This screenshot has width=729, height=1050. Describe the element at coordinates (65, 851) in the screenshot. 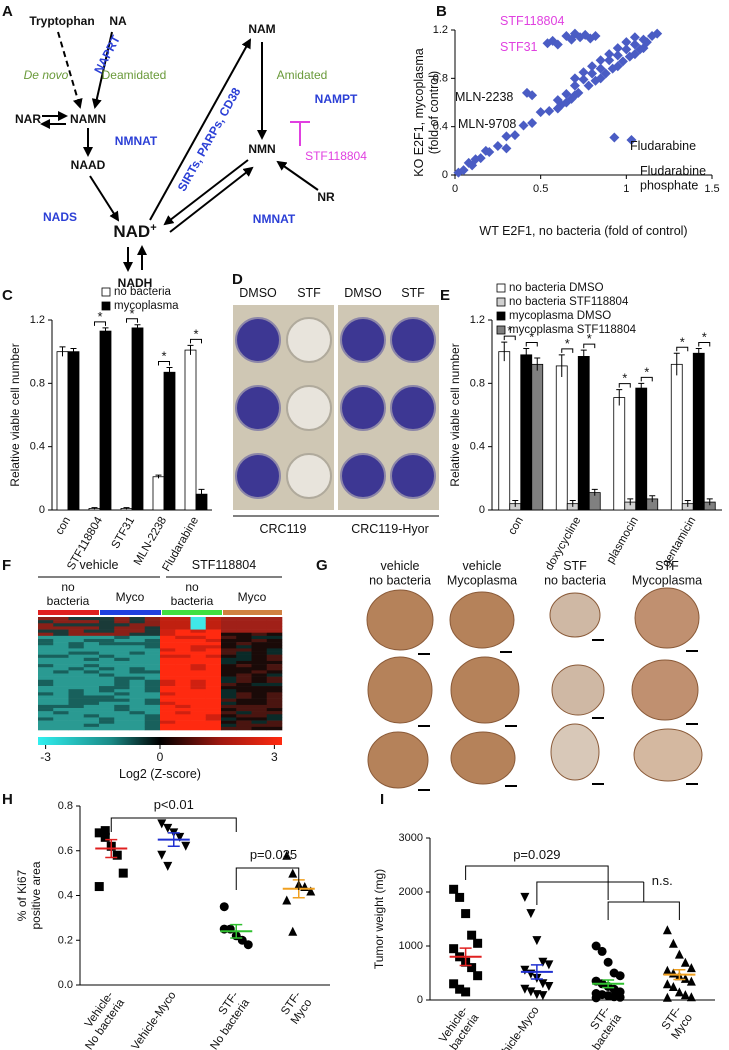

I see `y-tick-label: 0.6` at that location.